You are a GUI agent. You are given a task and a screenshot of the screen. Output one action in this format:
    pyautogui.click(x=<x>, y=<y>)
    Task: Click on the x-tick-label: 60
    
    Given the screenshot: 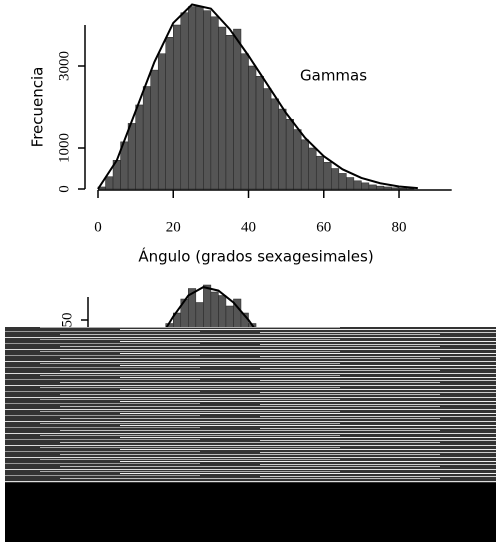 What is the action you would take?
    pyautogui.click(x=323, y=227)
    